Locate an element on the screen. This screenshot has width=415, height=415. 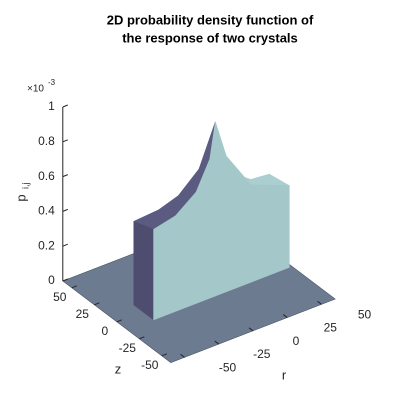
y-tick-label: 50 is located at coordinates (60, 297).